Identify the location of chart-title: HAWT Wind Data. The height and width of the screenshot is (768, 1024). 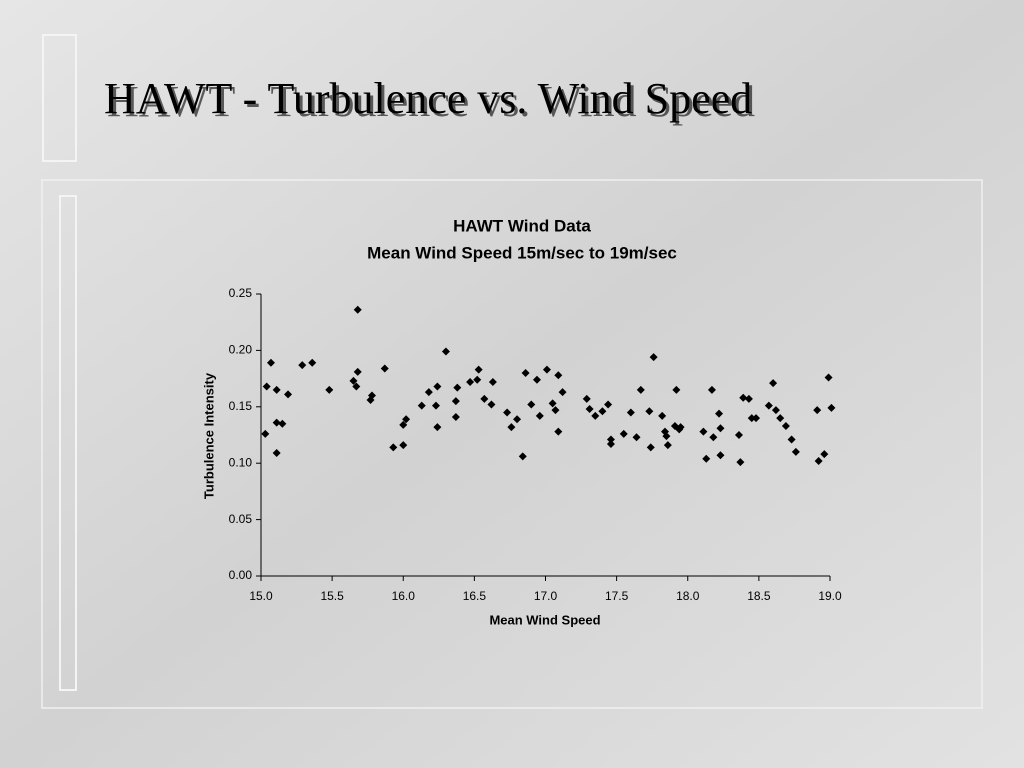
(522, 225).